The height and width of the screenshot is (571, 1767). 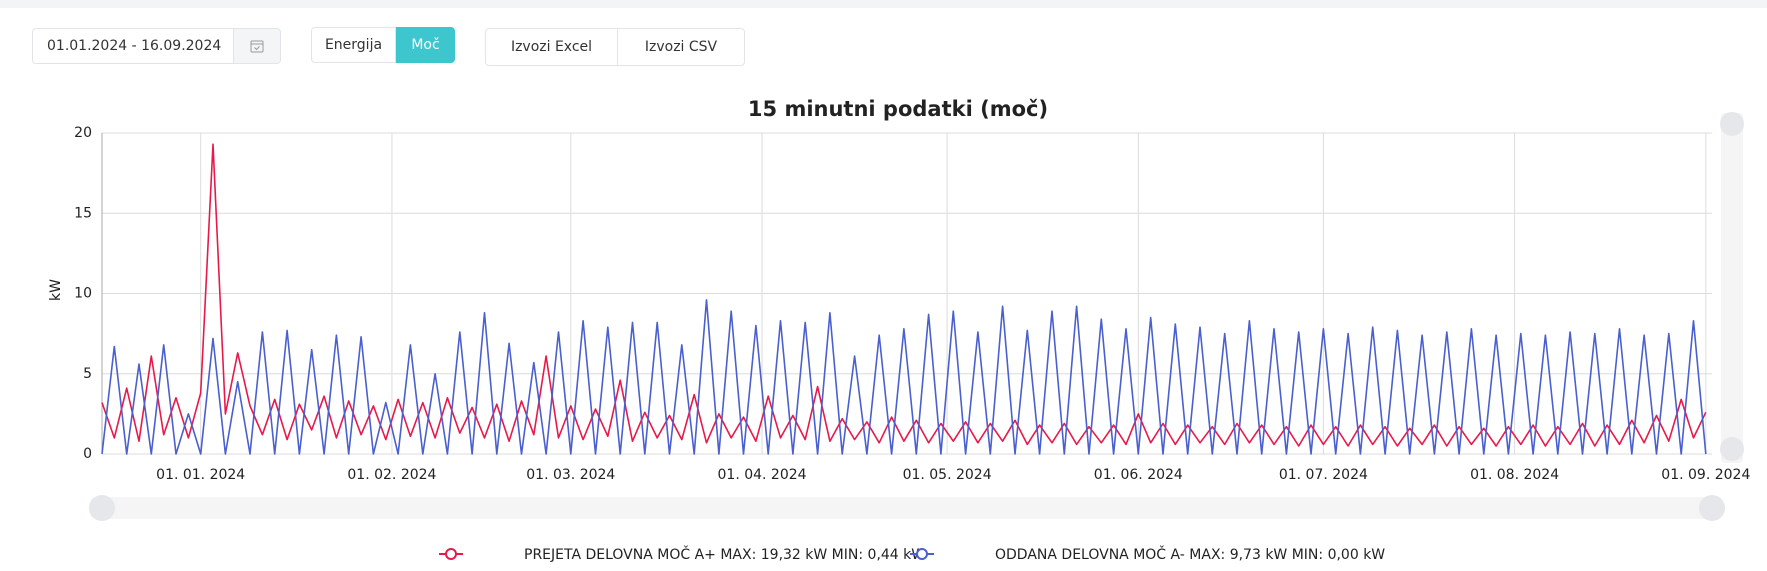 What do you see at coordinates (1514, 475) in the screenshot?
I see `x-tick-label: 01. 08. 2024` at bounding box center [1514, 475].